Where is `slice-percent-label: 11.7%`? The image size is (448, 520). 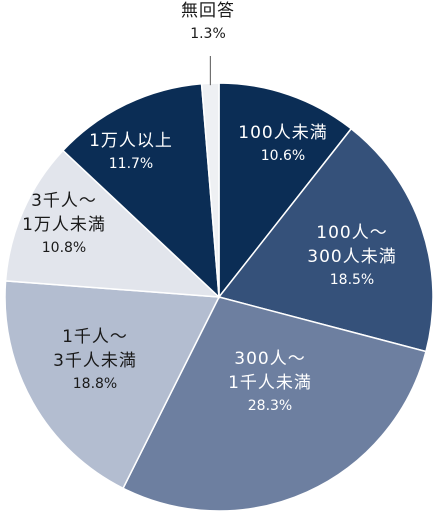
slice-percent-label: 11.7% is located at coordinates (131, 164).